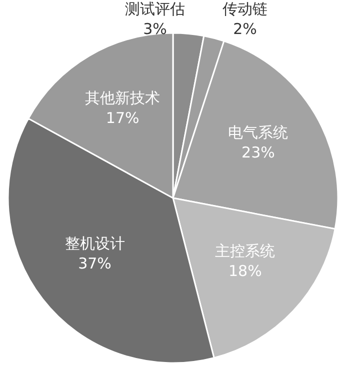 The width and height of the screenshot is (348, 380). Describe the element at coordinates (258, 133) in the screenshot. I see `slice-label: 电气系统` at that location.